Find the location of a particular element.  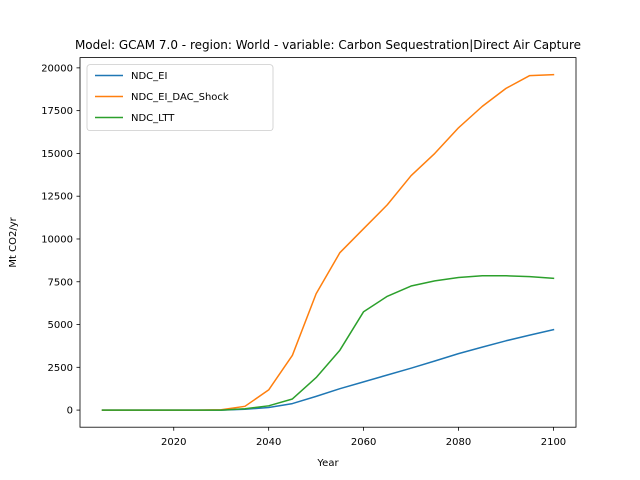

x-tick-label: 2100 is located at coordinates (553, 442).